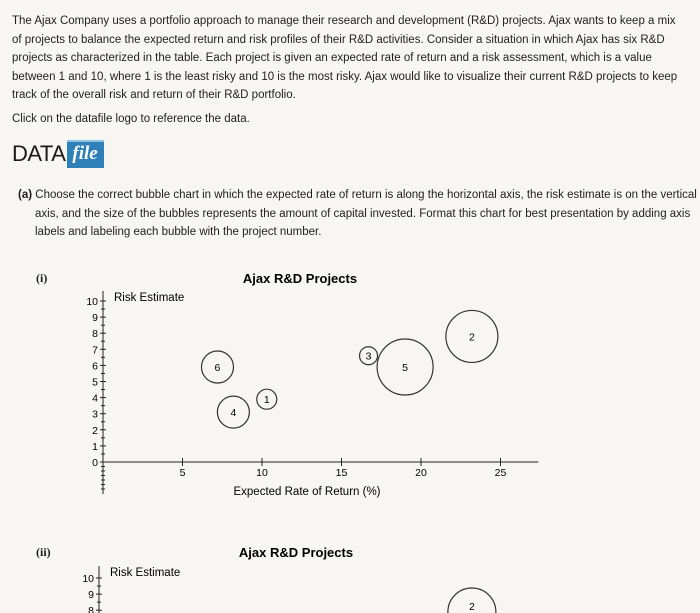 The height and width of the screenshot is (613, 700). I want to click on chart-i-y-tick-label: 6, so click(95, 366).